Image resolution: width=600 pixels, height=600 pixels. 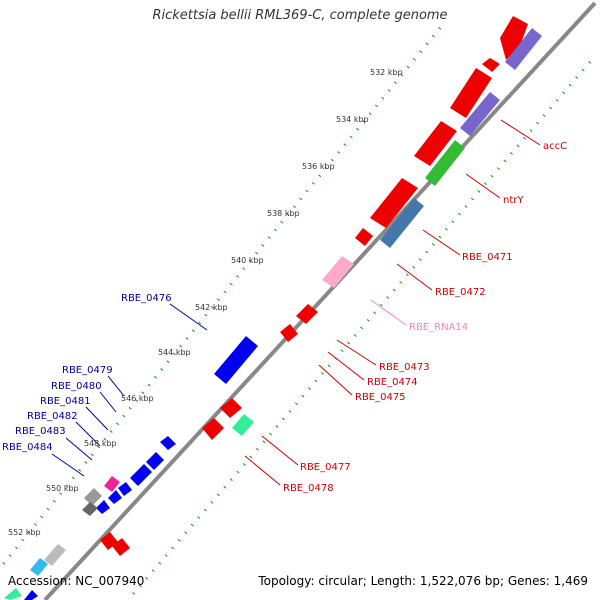 What do you see at coordinates (555, 146) in the screenshot?
I see `gene-label-accC: accC` at bounding box center [555, 146].